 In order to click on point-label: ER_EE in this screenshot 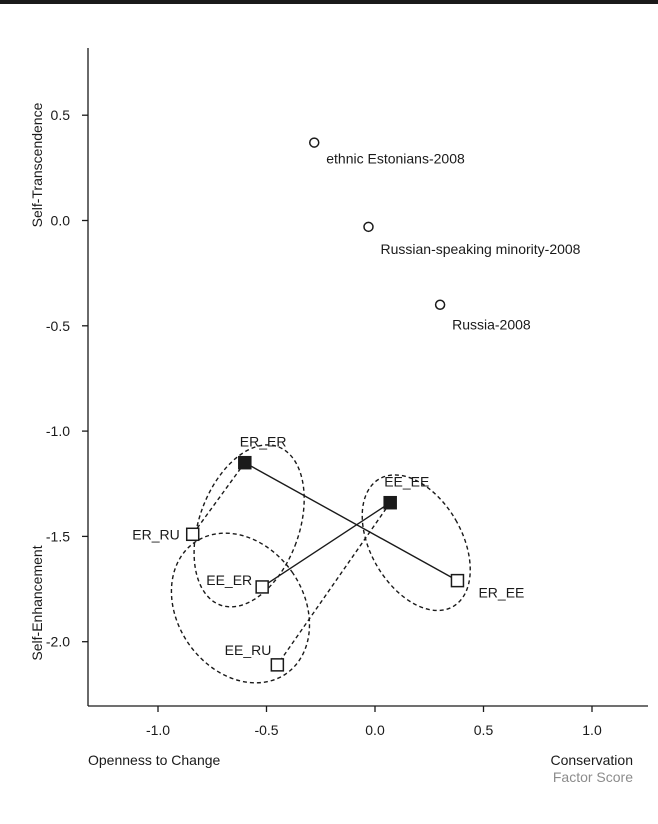, I will do `click(501, 593)`.